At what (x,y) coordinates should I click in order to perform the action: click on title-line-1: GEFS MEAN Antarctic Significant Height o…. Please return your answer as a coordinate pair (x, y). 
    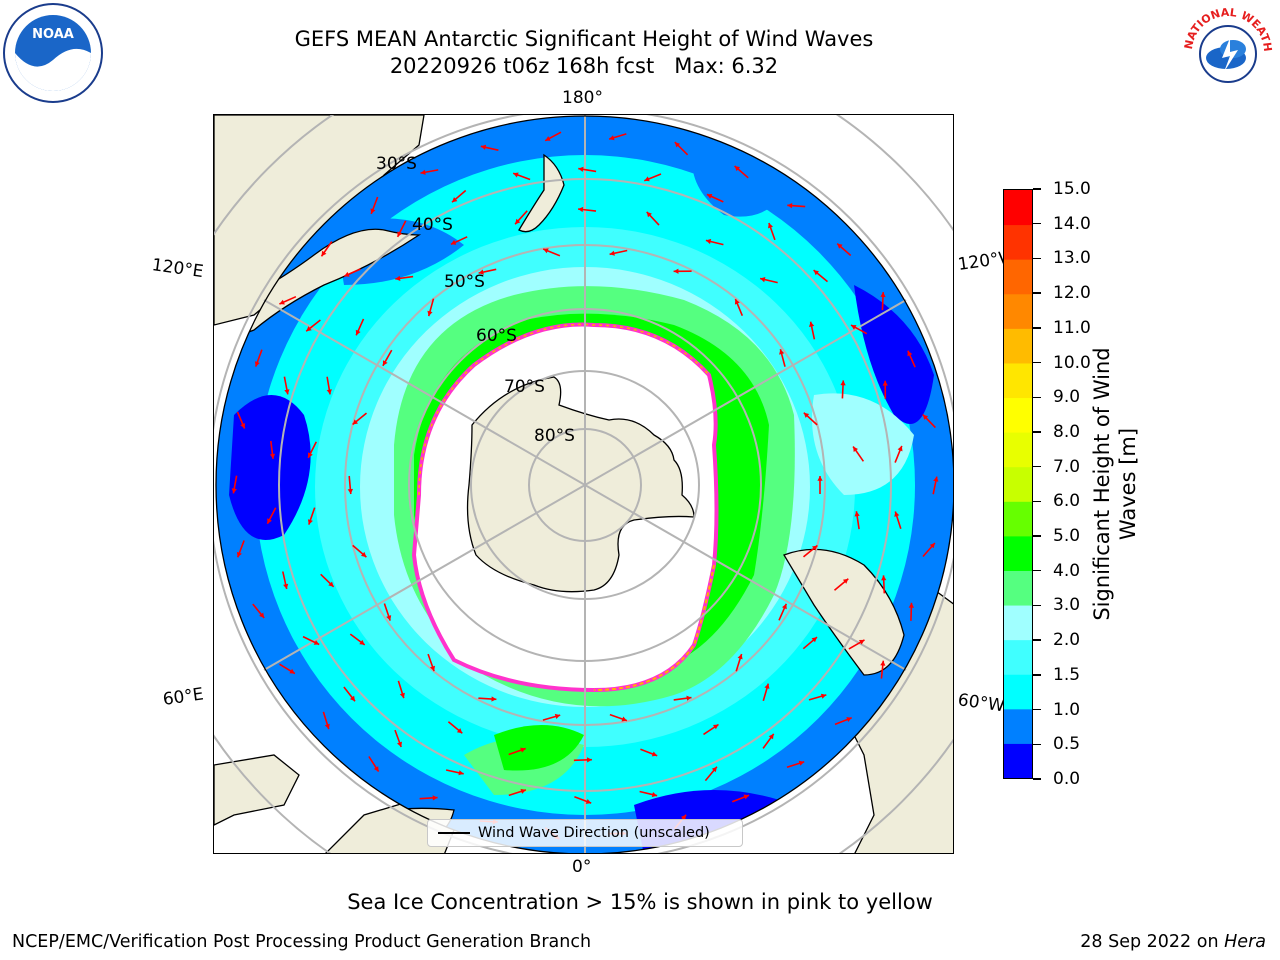
    Looking at the image, I should click on (584, 39).